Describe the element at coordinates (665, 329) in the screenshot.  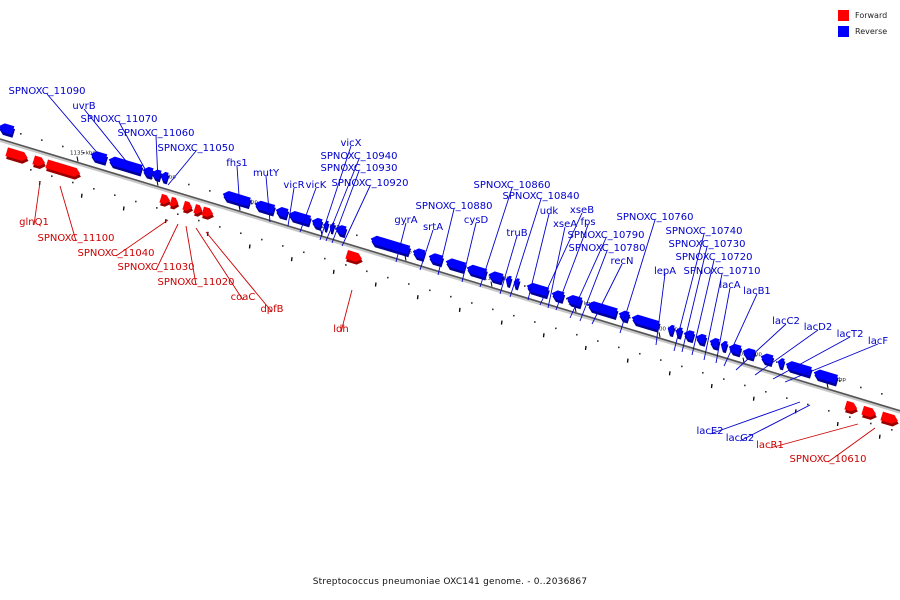
I see `axis-tick-label: 1100 kbp` at that location.